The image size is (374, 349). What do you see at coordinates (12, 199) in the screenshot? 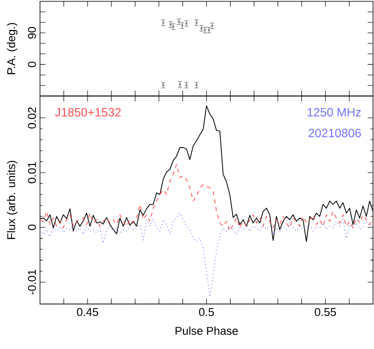
I see `y-axis-title: Flux (arb. units)` at bounding box center [12, 199].